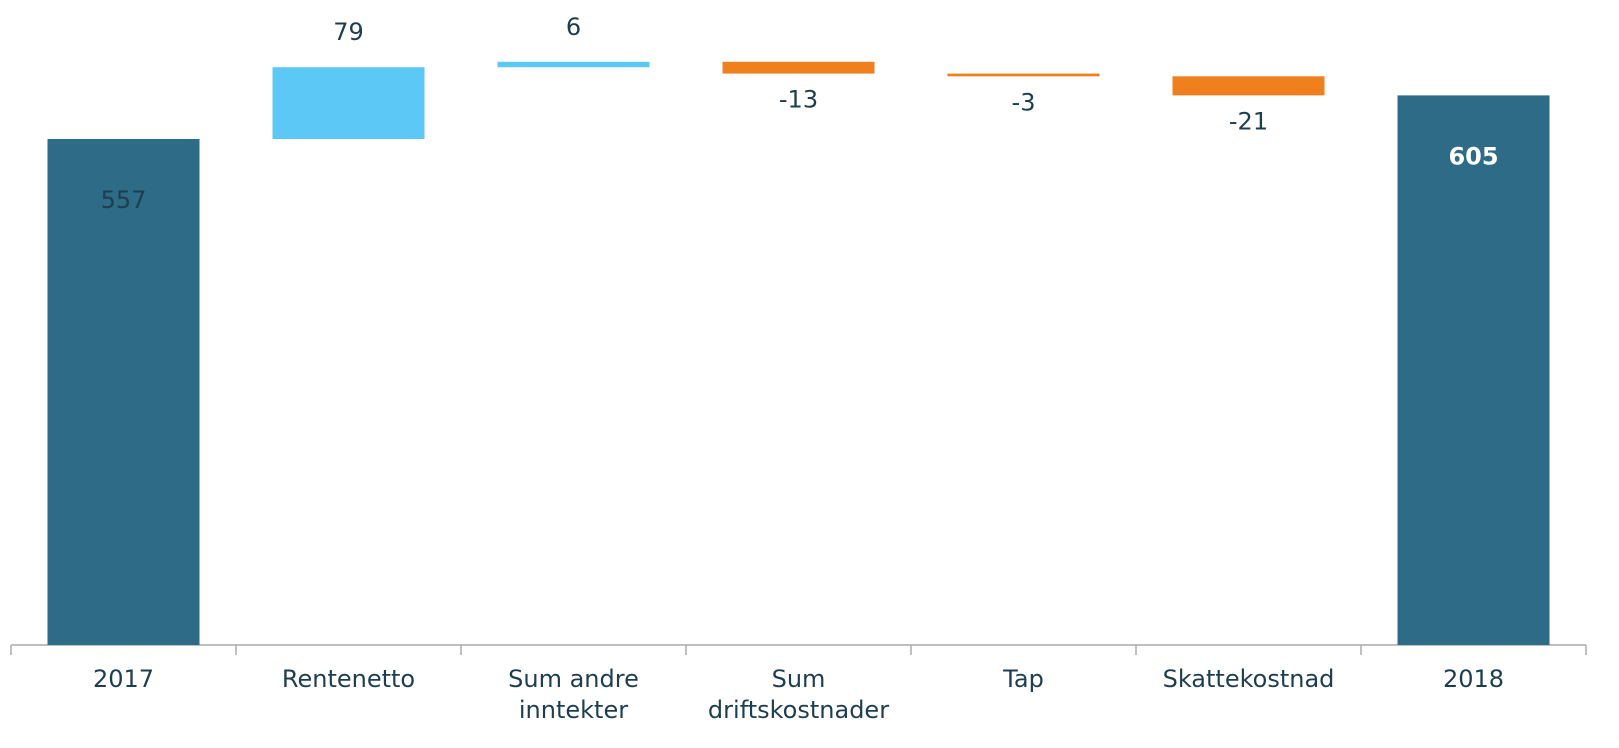 The height and width of the screenshot is (748, 1619). What do you see at coordinates (348, 32) in the screenshot?
I see `data-label: 79` at bounding box center [348, 32].